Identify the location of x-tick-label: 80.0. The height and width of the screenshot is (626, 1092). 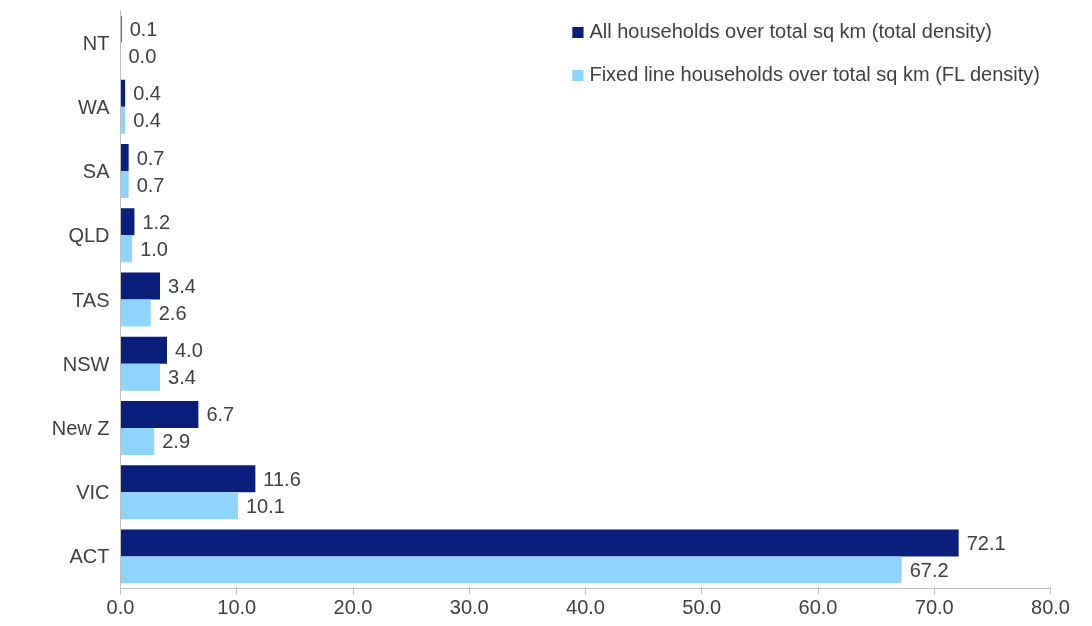
(1050, 606).